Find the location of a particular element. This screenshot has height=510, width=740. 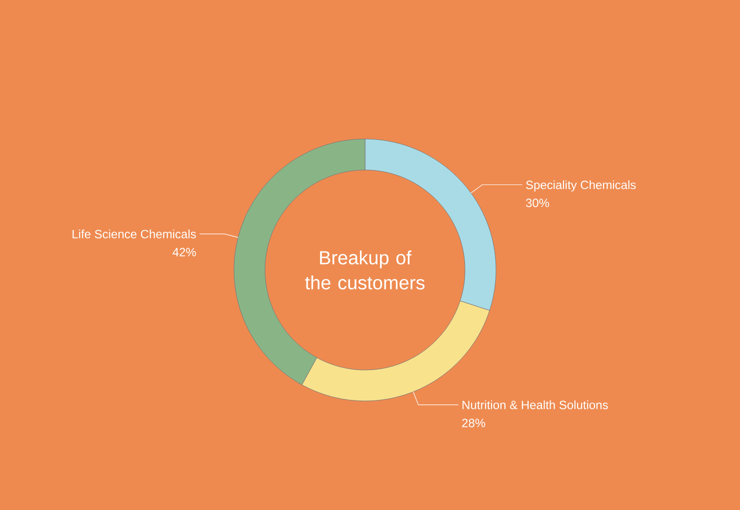

slice-label: Nutrition & Health Solutions is located at coordinates (535, 405).